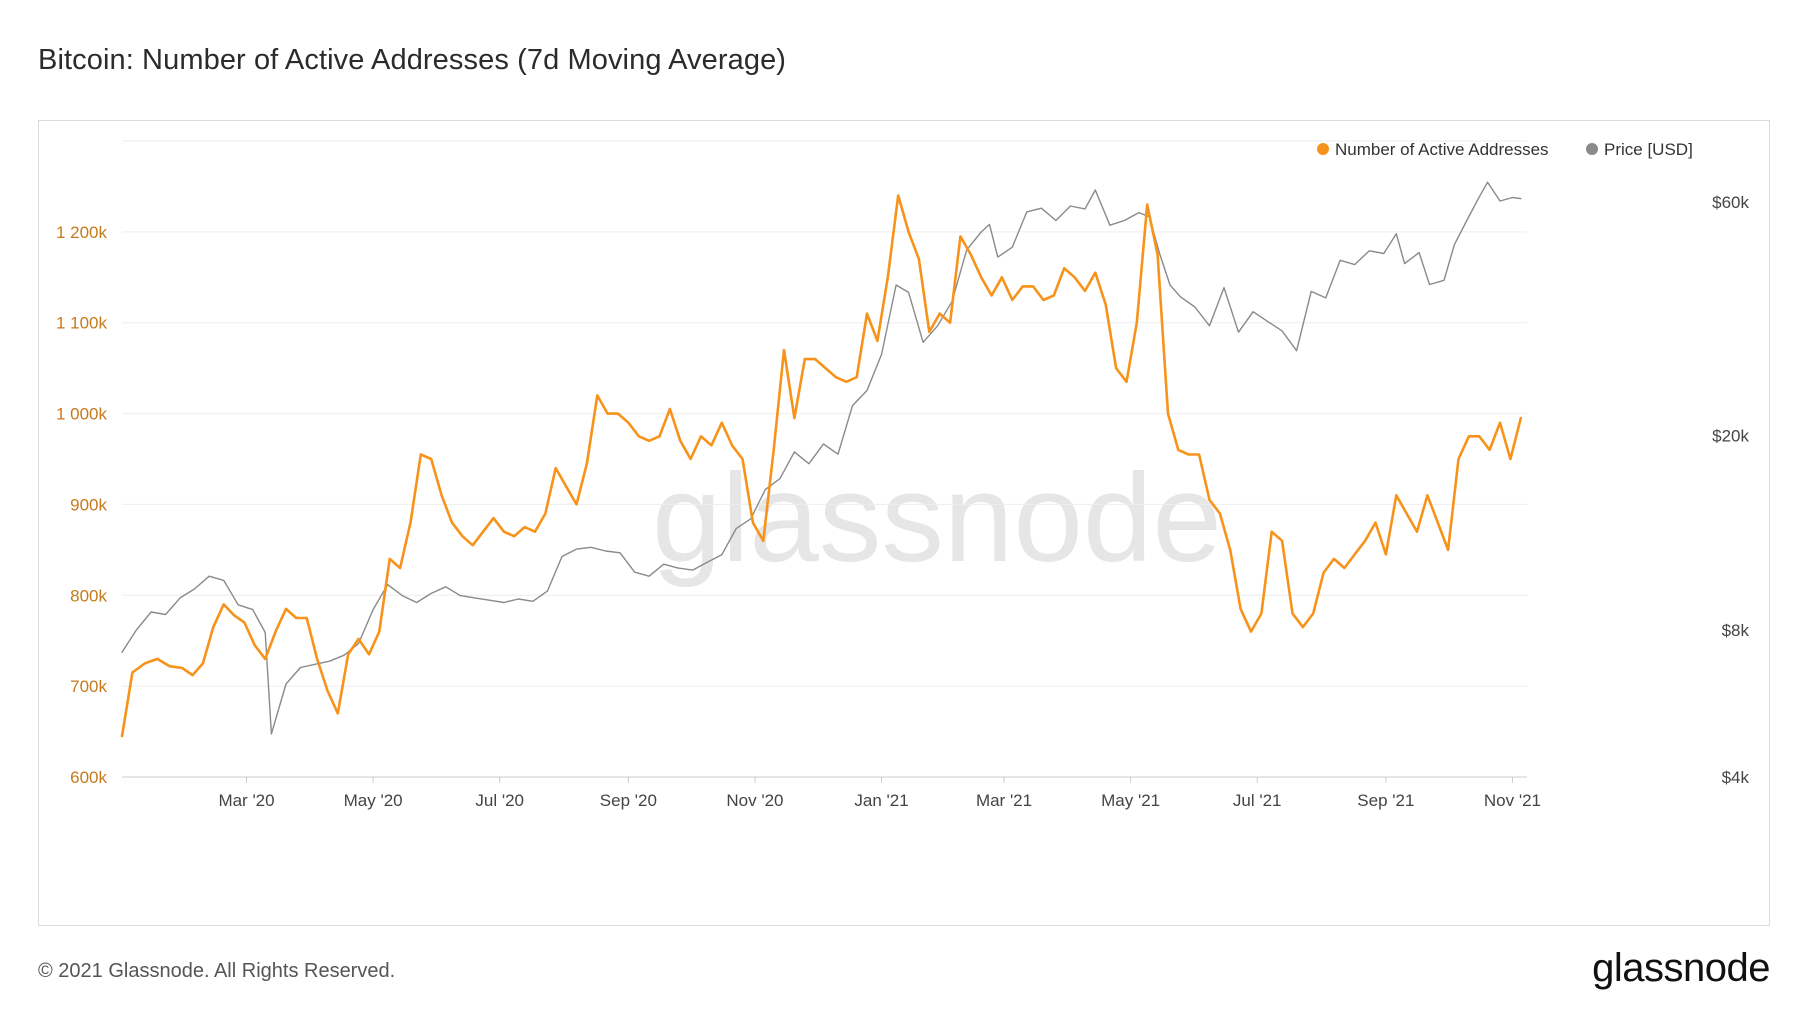  Describe the element at coordinates (1730, 202) in the screenshot. I see `right-tick-label: $60k` at that location.